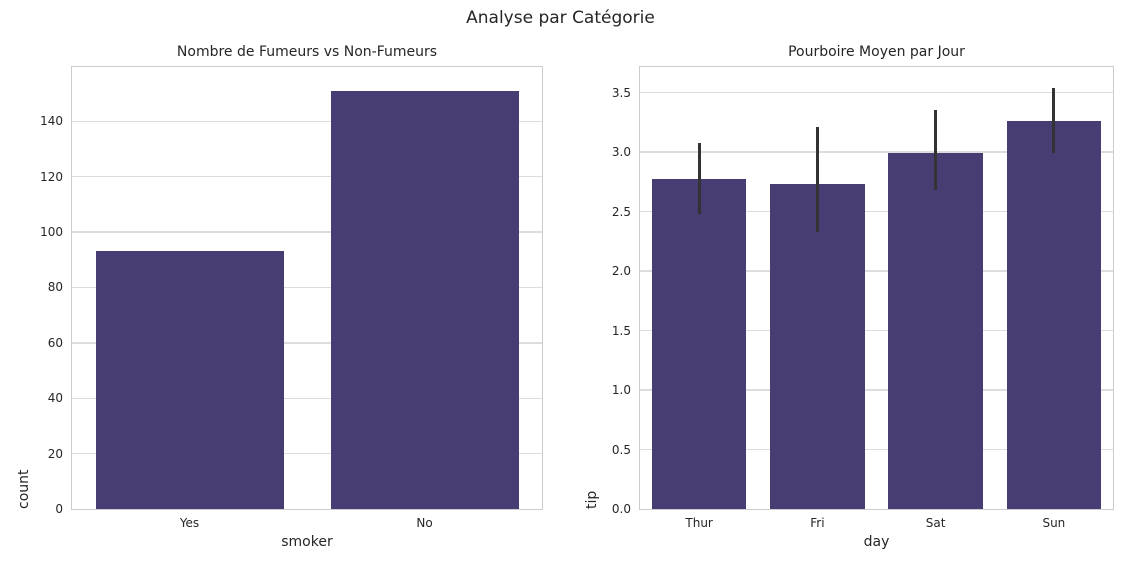 The width and height of the screenshot is (1121, 567). What do you see at coordinates (817, 179) in the screenshot?
I see `error-bar-fri` at bounding box center [817, 179].